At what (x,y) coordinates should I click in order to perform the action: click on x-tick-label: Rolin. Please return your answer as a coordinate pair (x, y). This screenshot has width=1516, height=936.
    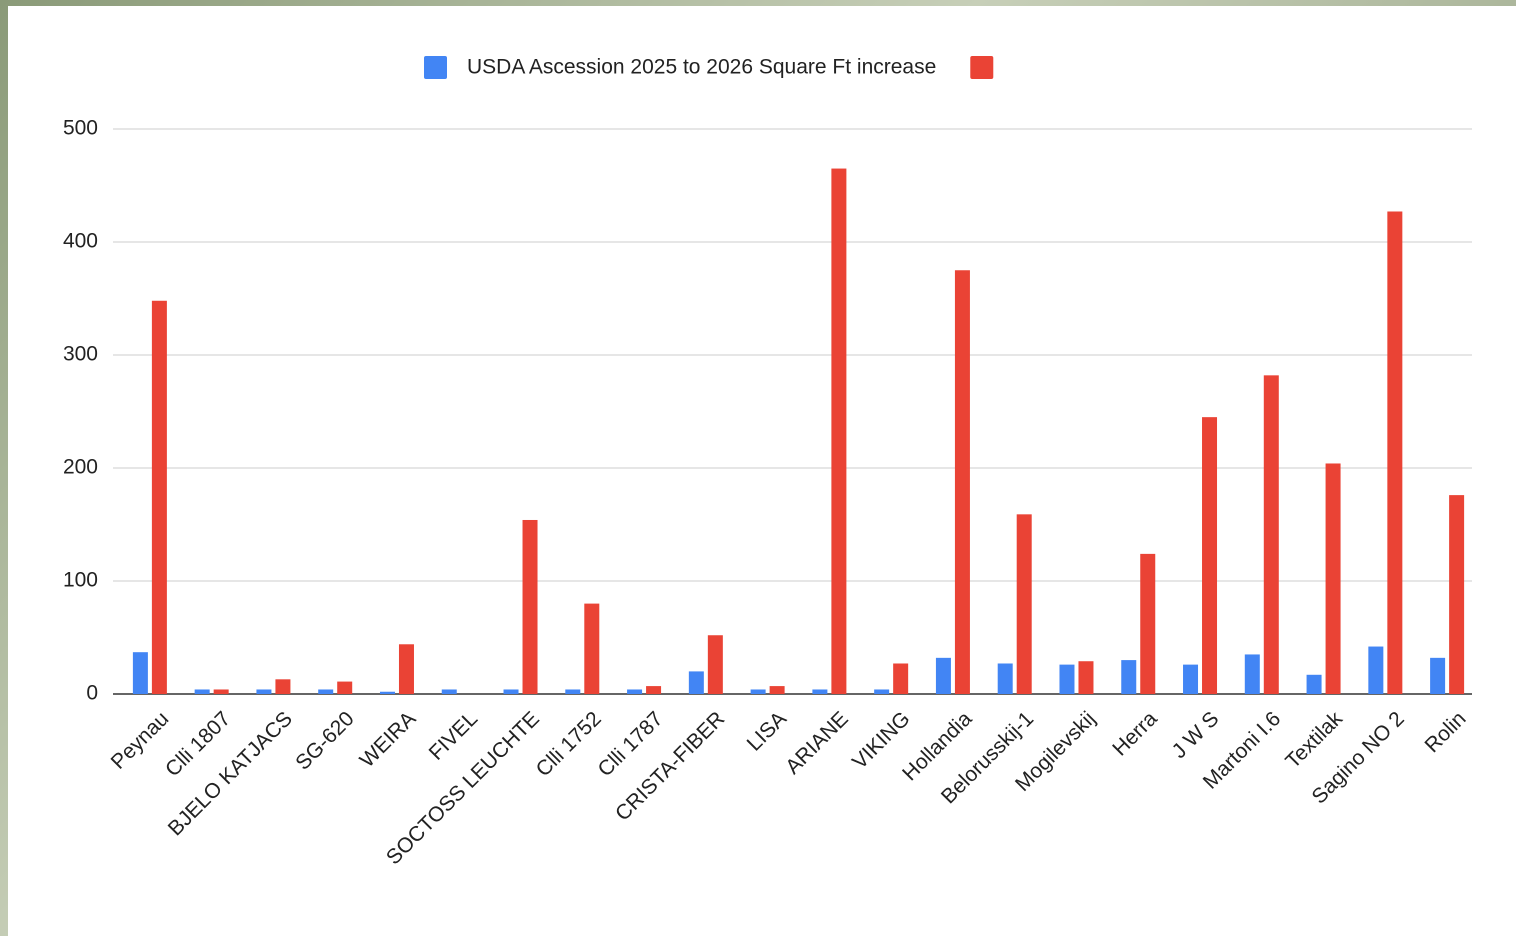
    Looking at the image, I should click on (1445, 732).